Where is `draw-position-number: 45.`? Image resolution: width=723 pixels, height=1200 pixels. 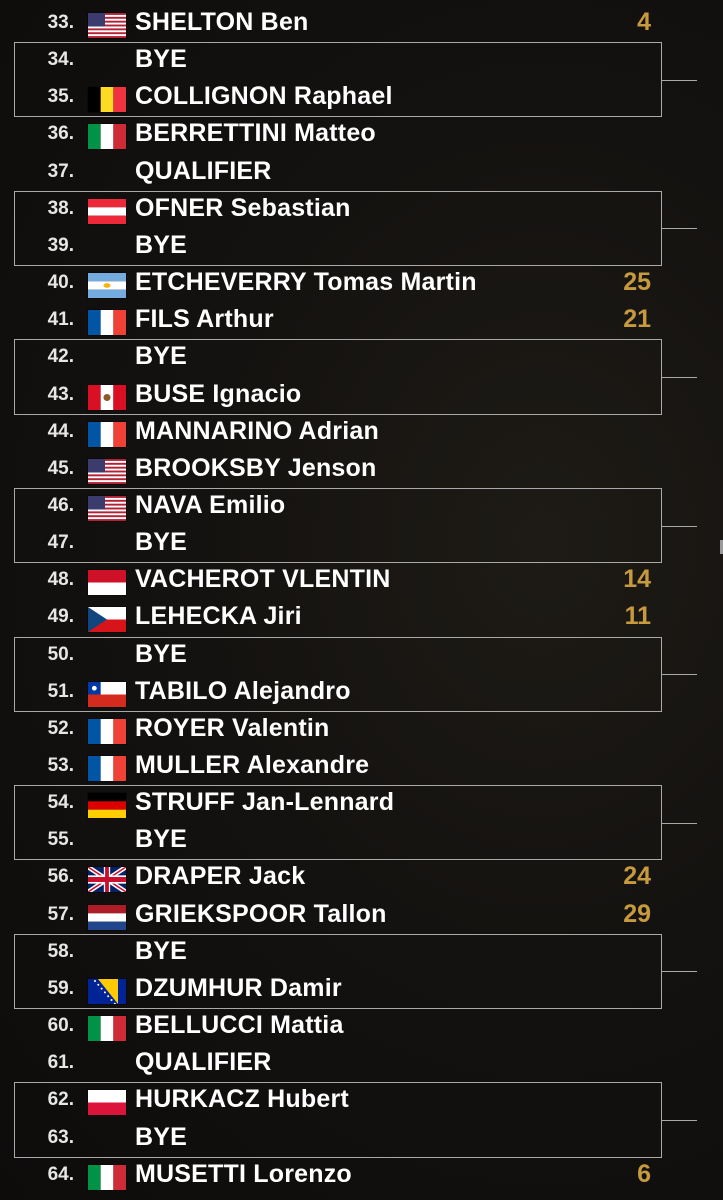 draw-position-number: 45. is located at coordinates (60, 468).